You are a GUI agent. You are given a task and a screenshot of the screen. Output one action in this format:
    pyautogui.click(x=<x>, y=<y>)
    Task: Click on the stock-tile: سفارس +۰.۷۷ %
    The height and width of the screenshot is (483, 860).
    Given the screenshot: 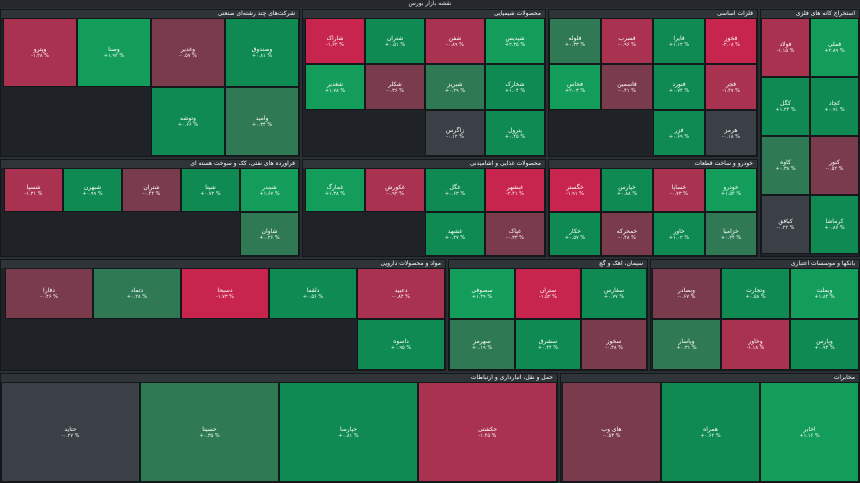 What is the action you would take?
    pyautogui.click(x=614, y=293)
    